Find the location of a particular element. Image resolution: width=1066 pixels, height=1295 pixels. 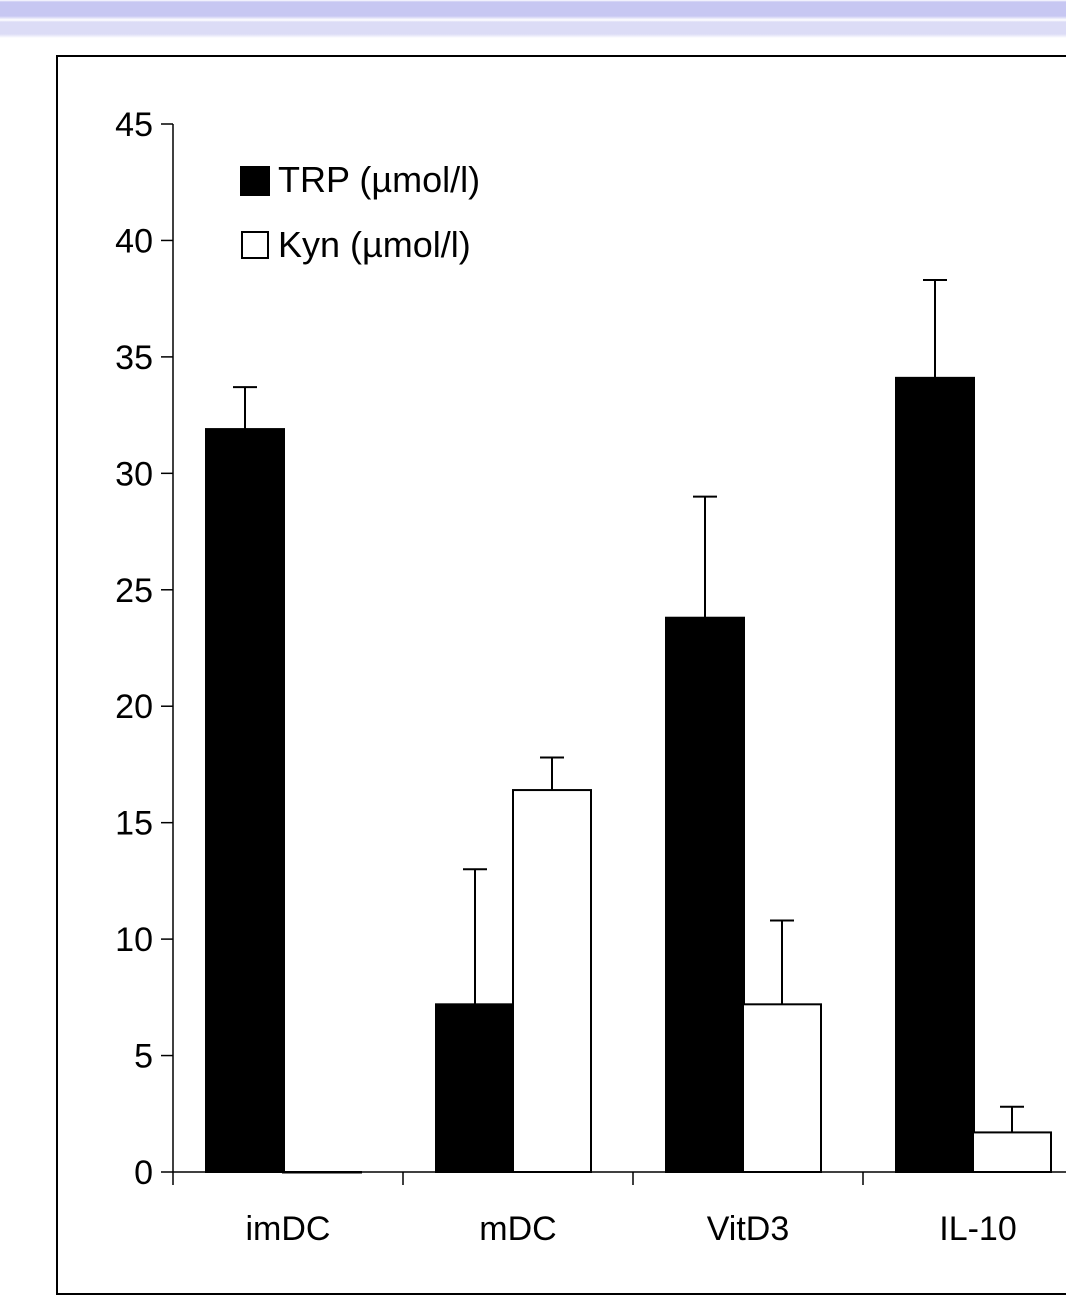

y-tick-label: 40 is located at coordinates (134, 241).